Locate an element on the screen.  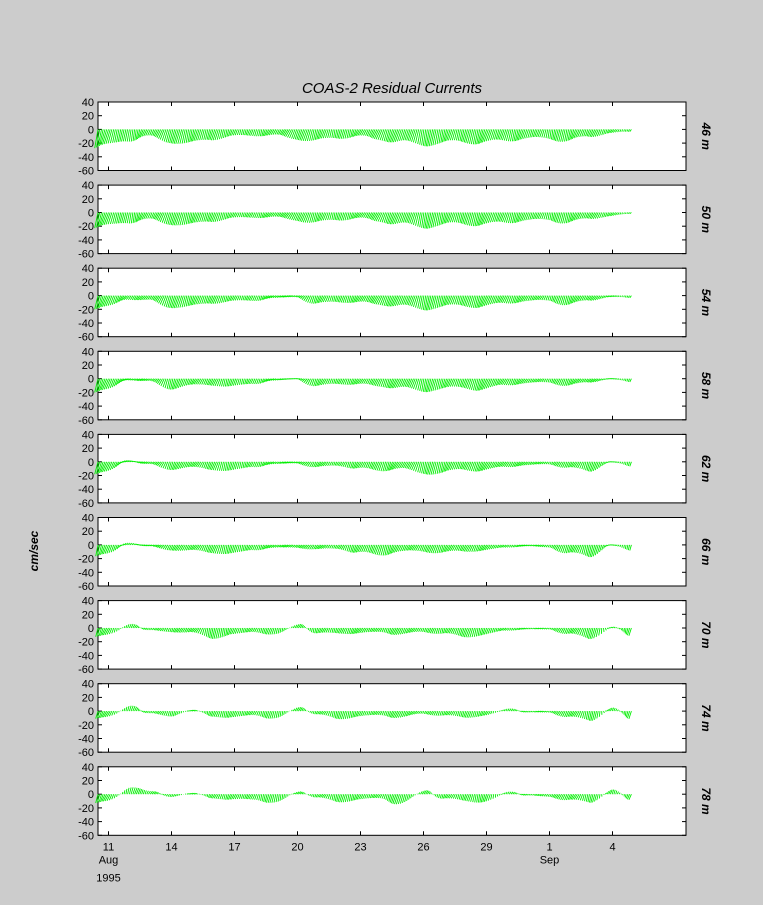
x-tick-label: 17 is located at coordinates (234, 847).